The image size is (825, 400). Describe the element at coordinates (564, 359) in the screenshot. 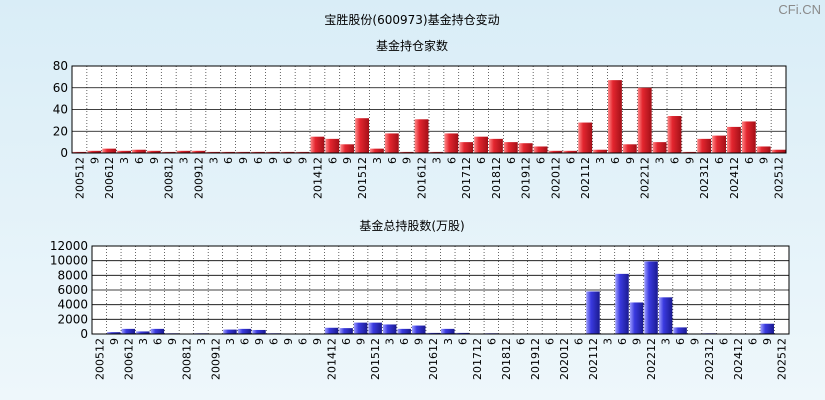

I see `shares-xtick-label: 202012` at that location.